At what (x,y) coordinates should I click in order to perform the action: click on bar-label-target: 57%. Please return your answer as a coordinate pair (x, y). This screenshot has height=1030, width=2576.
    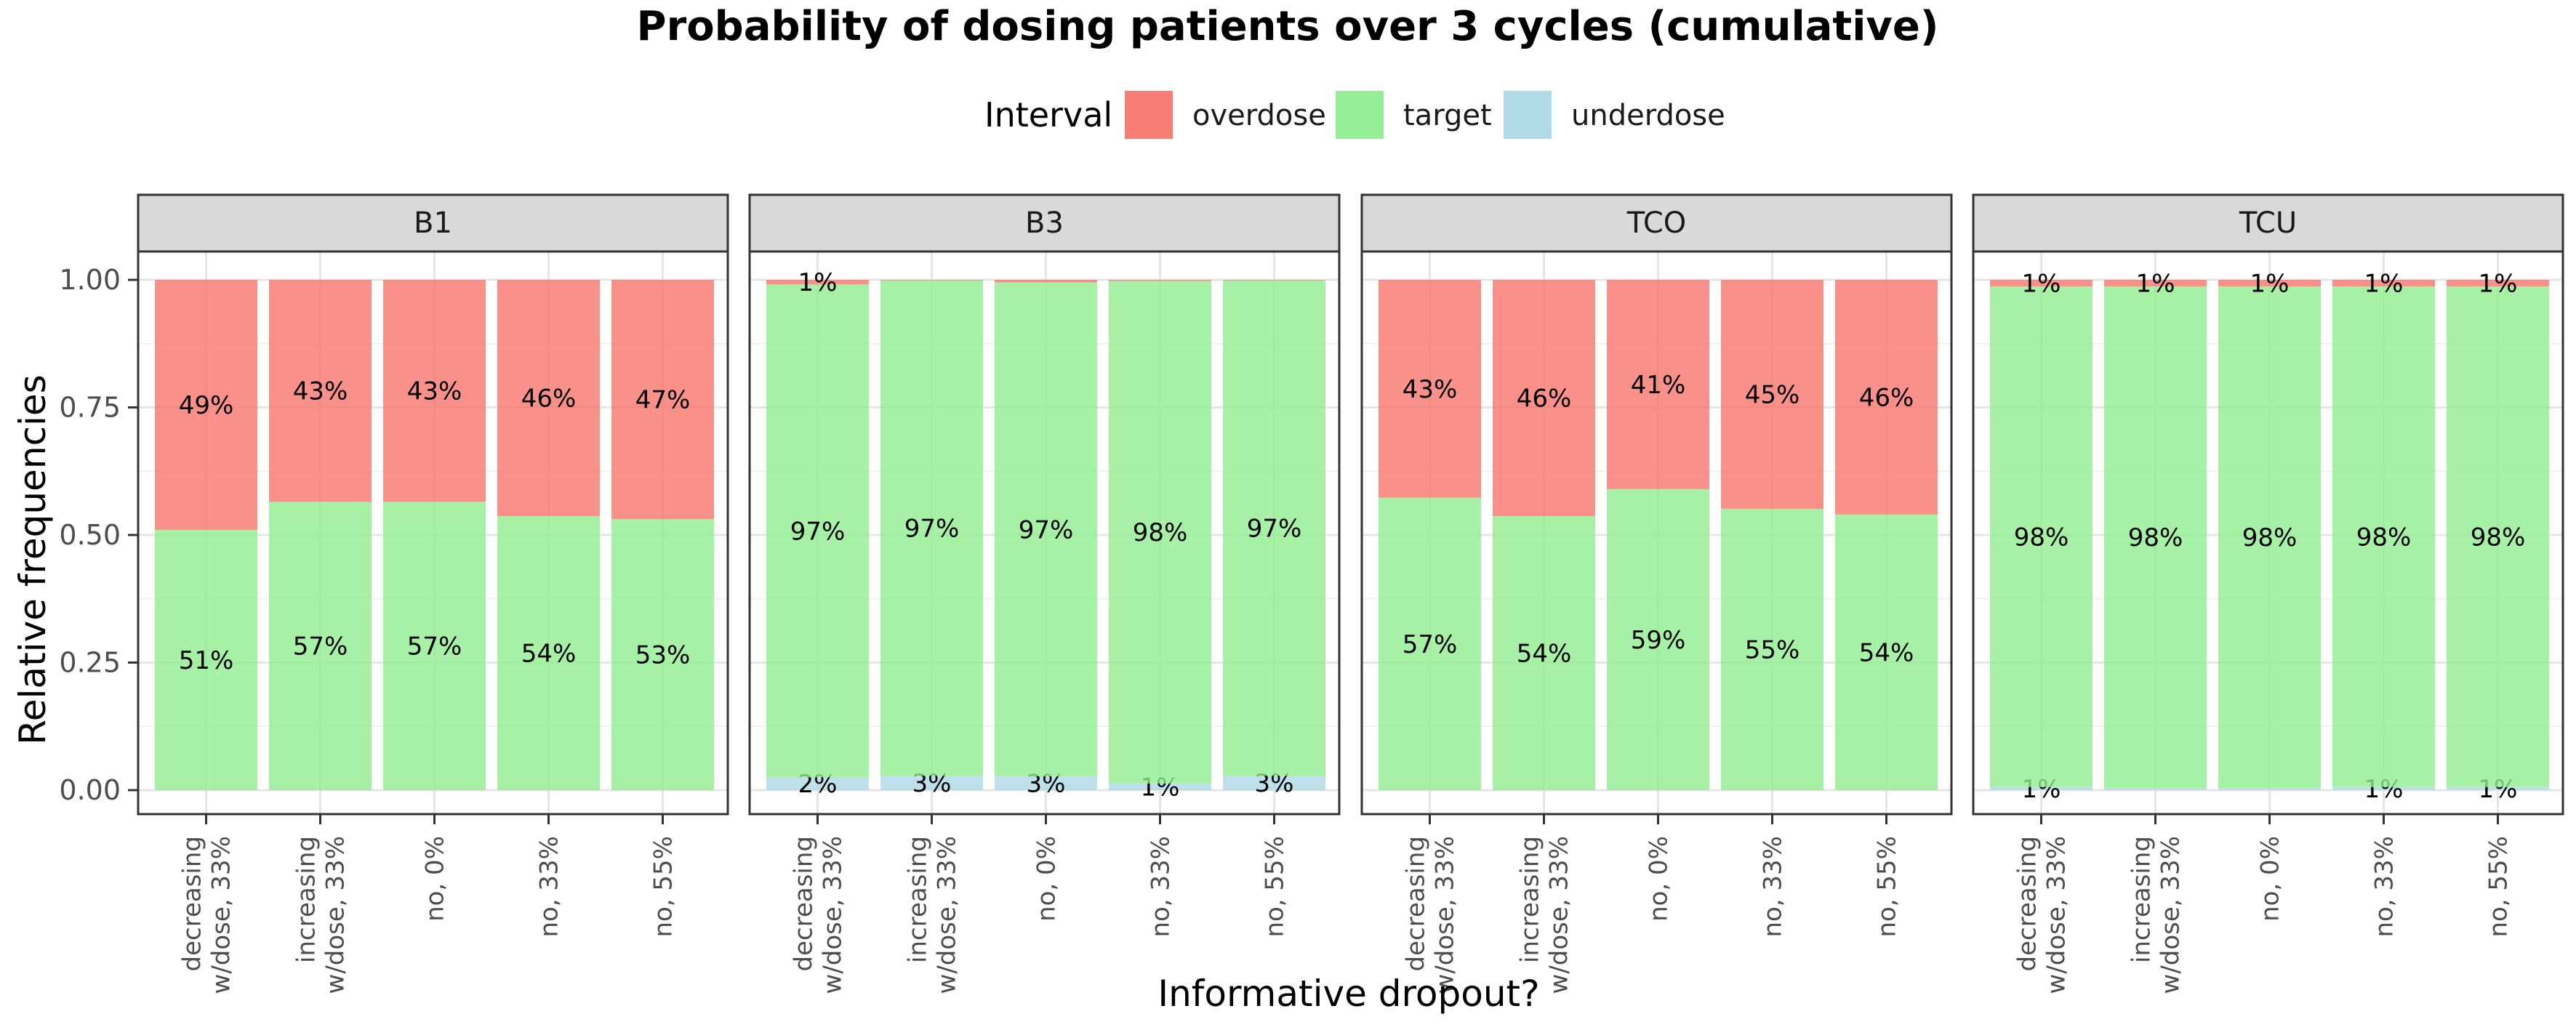
    Looking at the image, I should click on (320, 646).